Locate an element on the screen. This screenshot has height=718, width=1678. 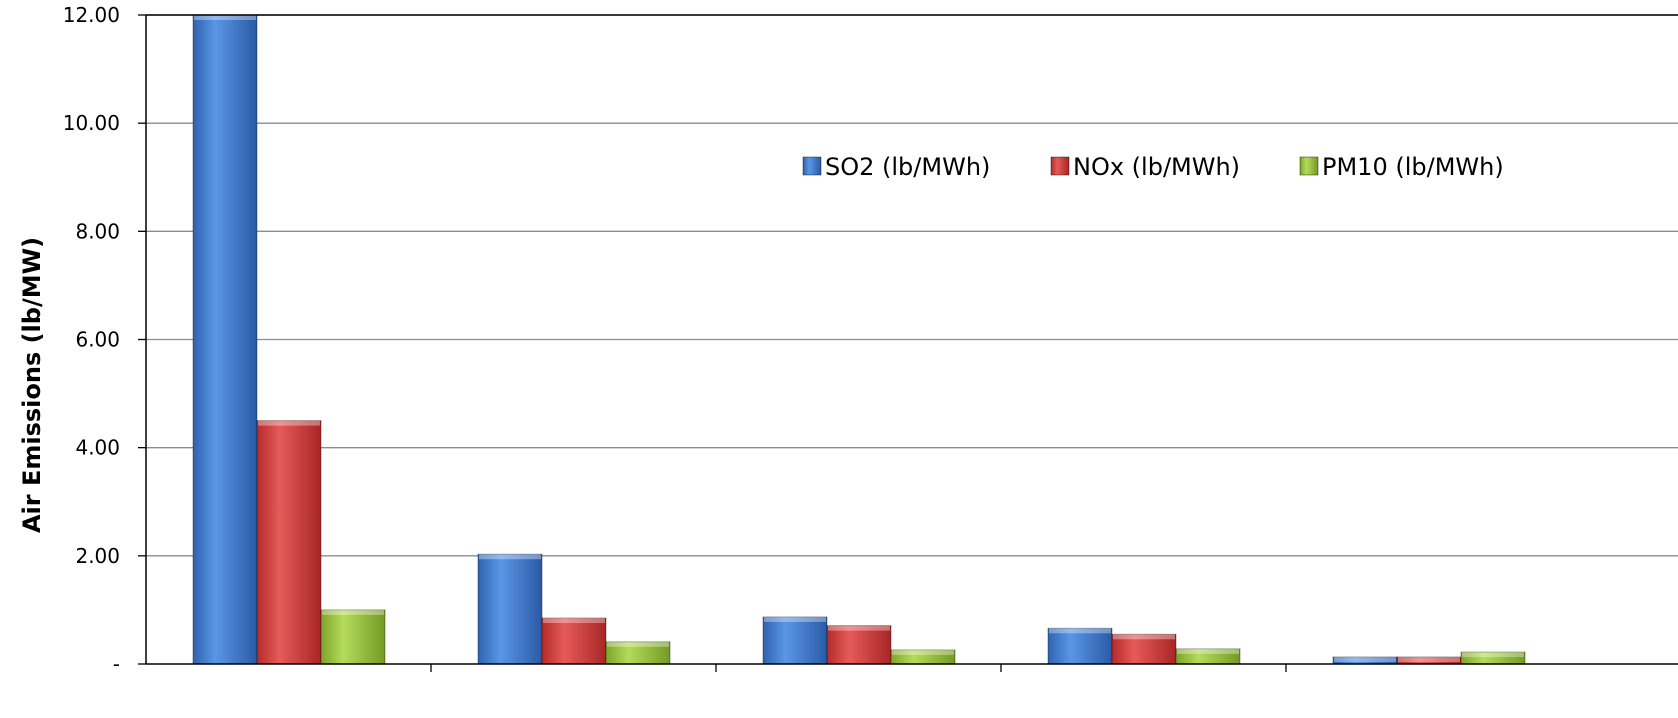
y-tick-label: 6.00 is located at coordinates (97, 340).